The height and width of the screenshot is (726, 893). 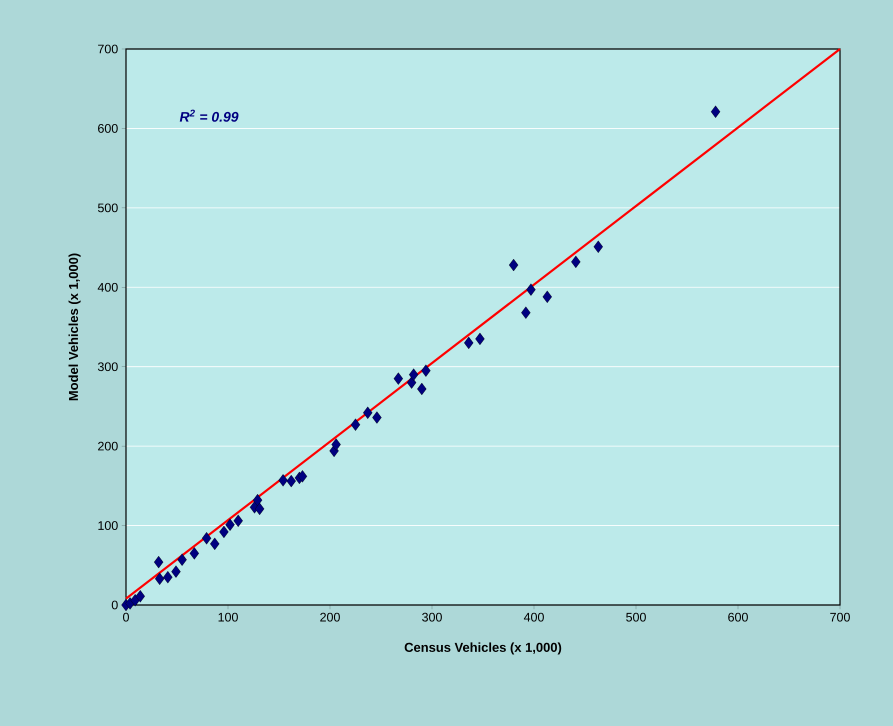 What do you see at coordinates (840, 617) in the screenshot?
I see `x-tick-label: 700` at bounding box center [840, 617].